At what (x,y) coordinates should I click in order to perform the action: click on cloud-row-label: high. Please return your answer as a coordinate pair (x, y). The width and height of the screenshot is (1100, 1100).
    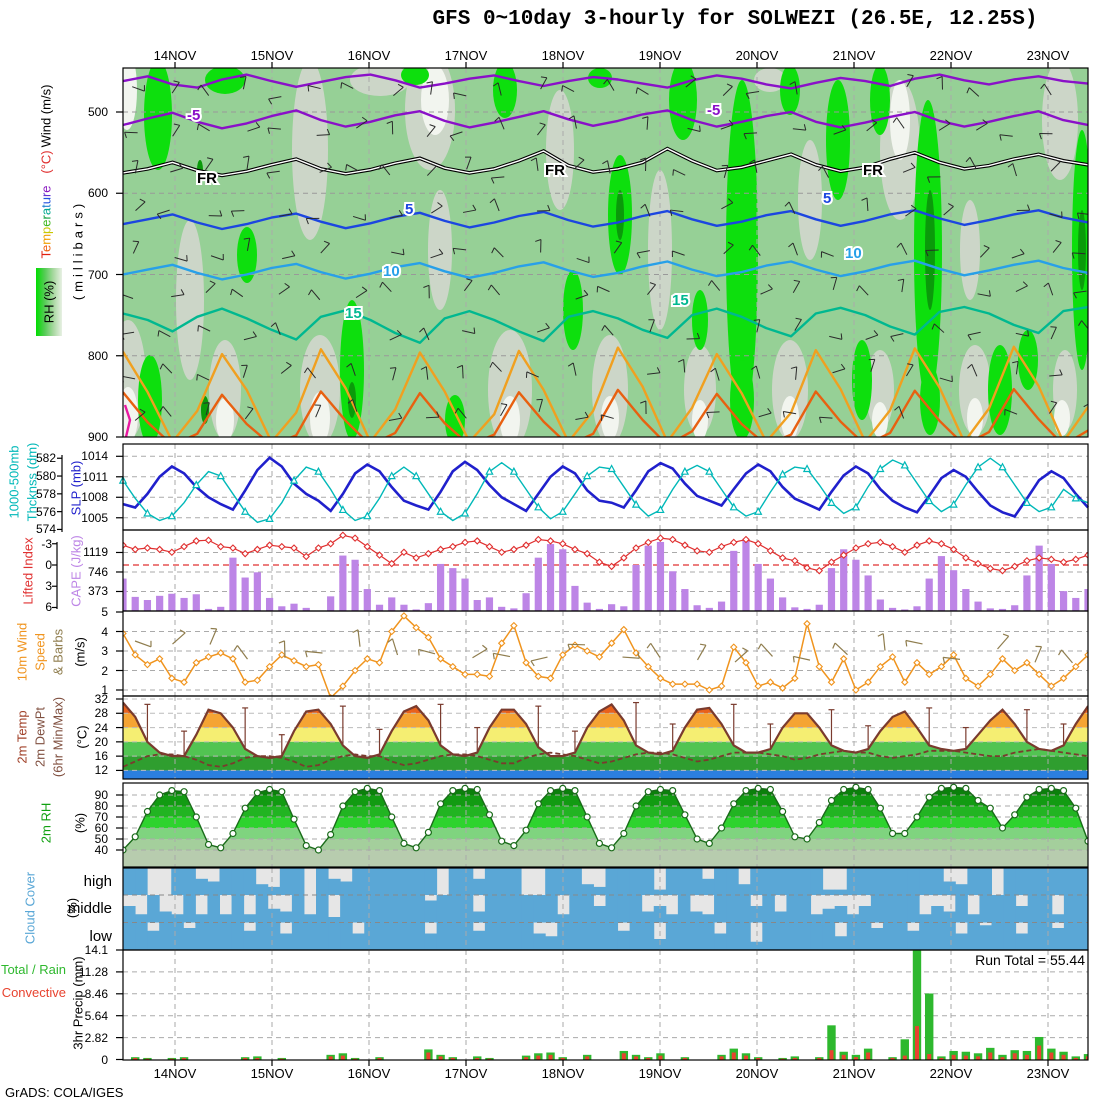
    Looking at the image, I should click on (97, 881).